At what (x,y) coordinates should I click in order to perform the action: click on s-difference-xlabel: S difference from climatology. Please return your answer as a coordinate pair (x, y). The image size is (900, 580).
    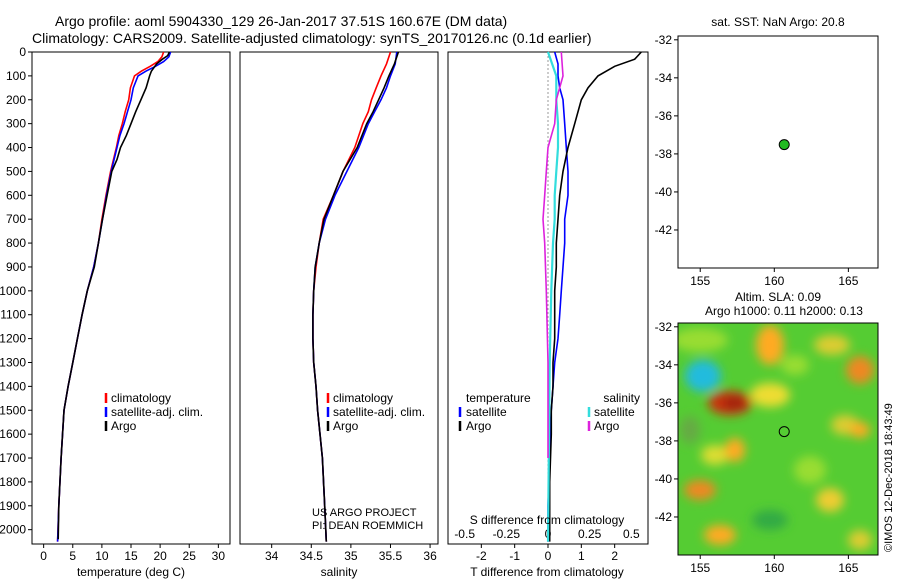
    Looking at the image, I should click on (547, 520).